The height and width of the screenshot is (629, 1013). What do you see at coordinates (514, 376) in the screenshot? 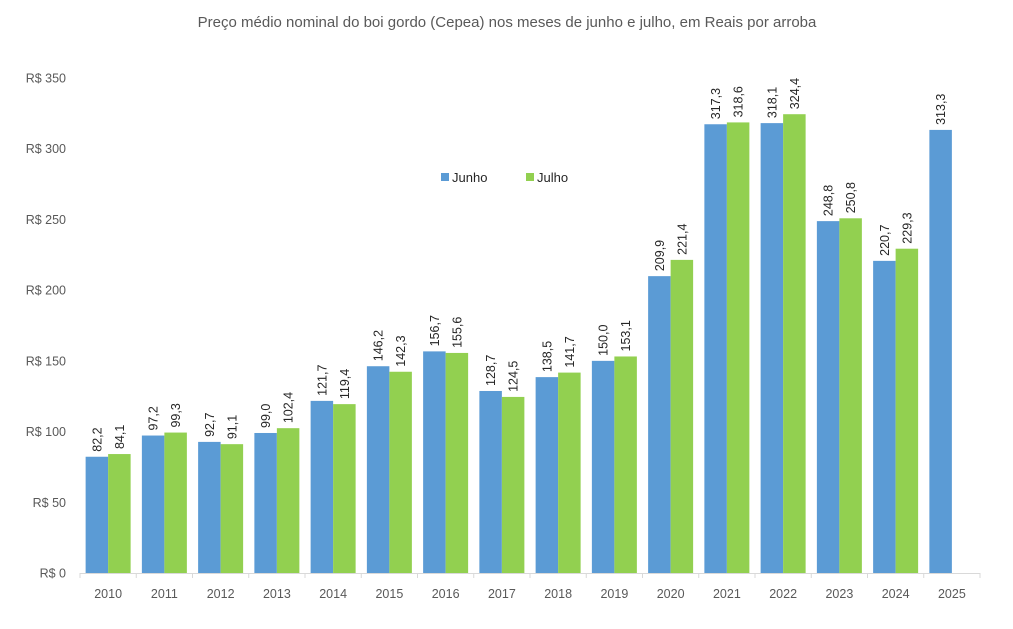
I see `data-label: 124,5` at bounding box center [514, 376].